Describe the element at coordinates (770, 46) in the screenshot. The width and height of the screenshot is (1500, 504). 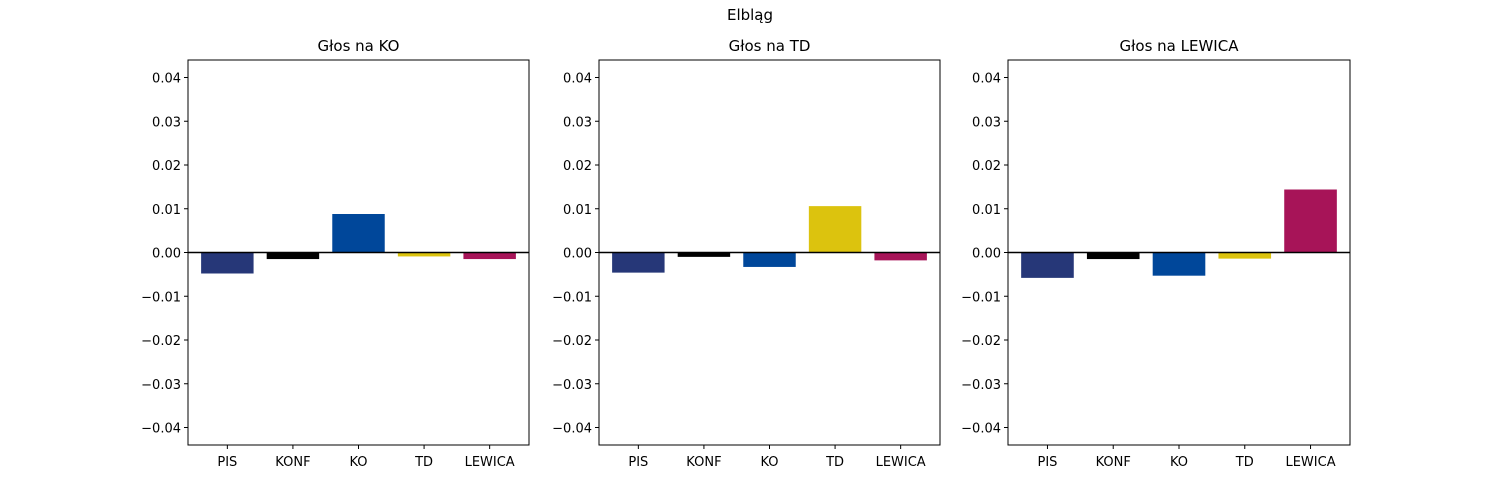
I see `subplot-title: Głos na TD` at that location.